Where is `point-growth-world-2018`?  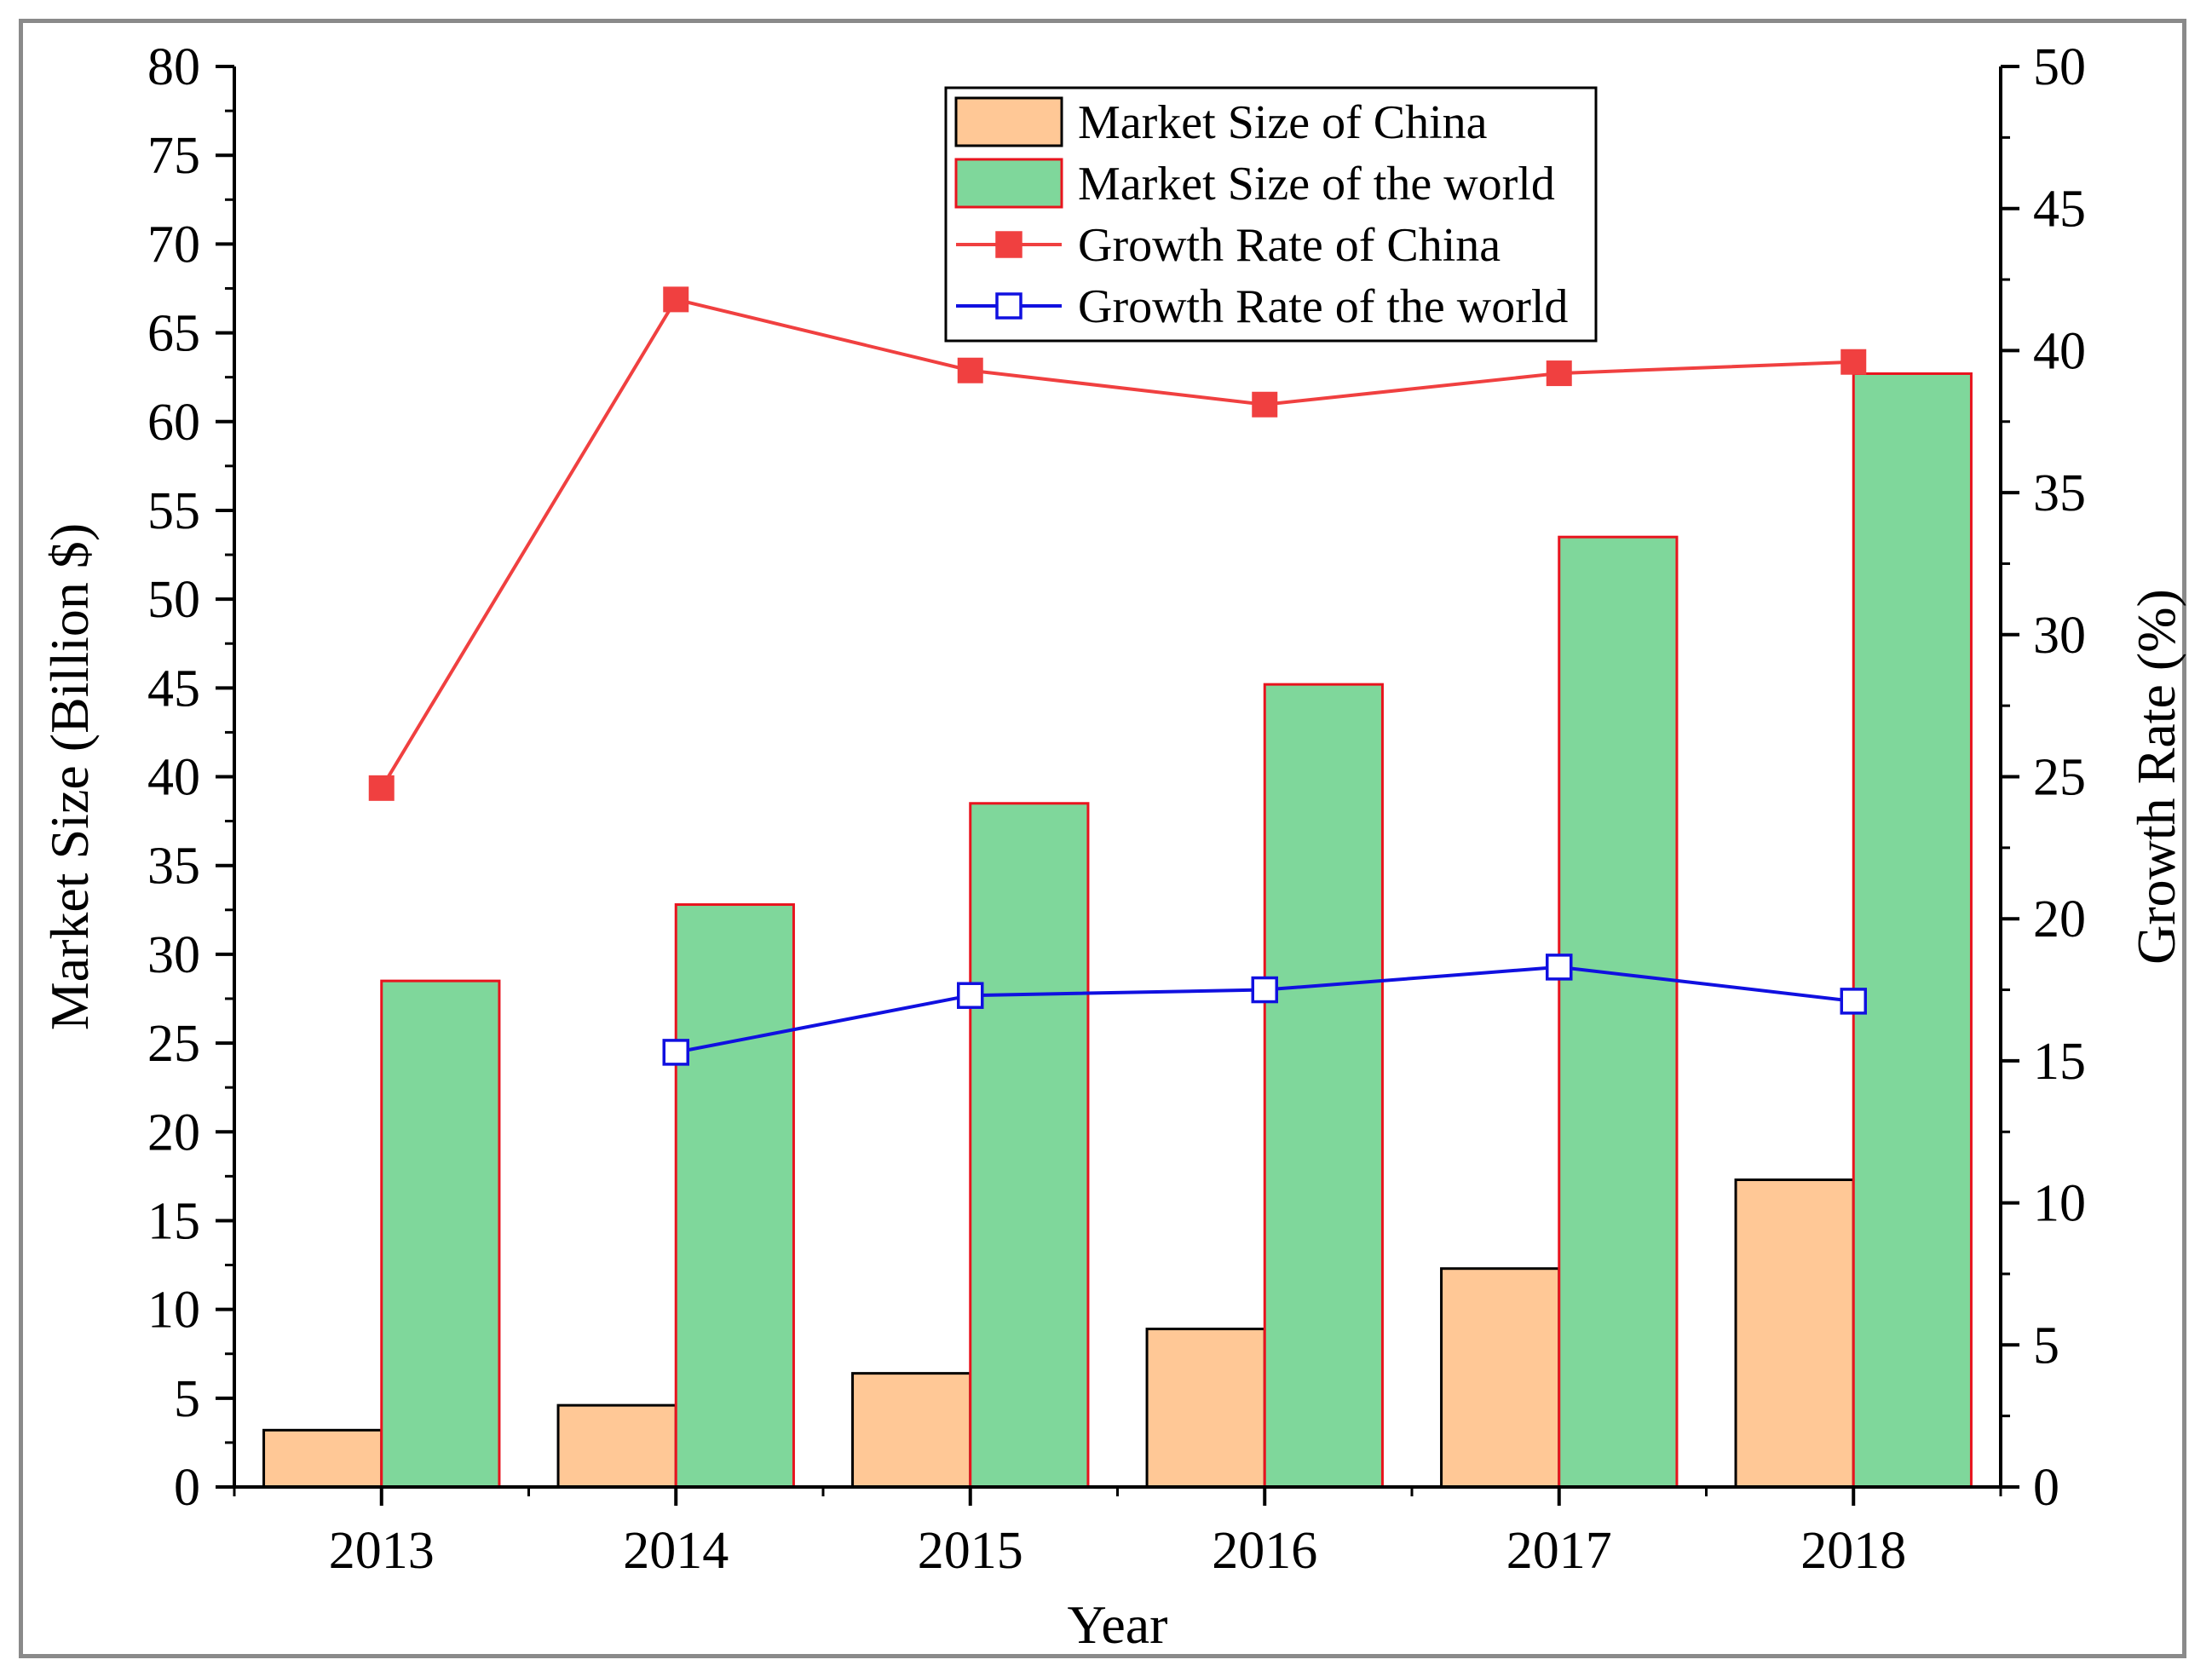 point-growth-world-2018 is located at coordinates (1853, 1001).